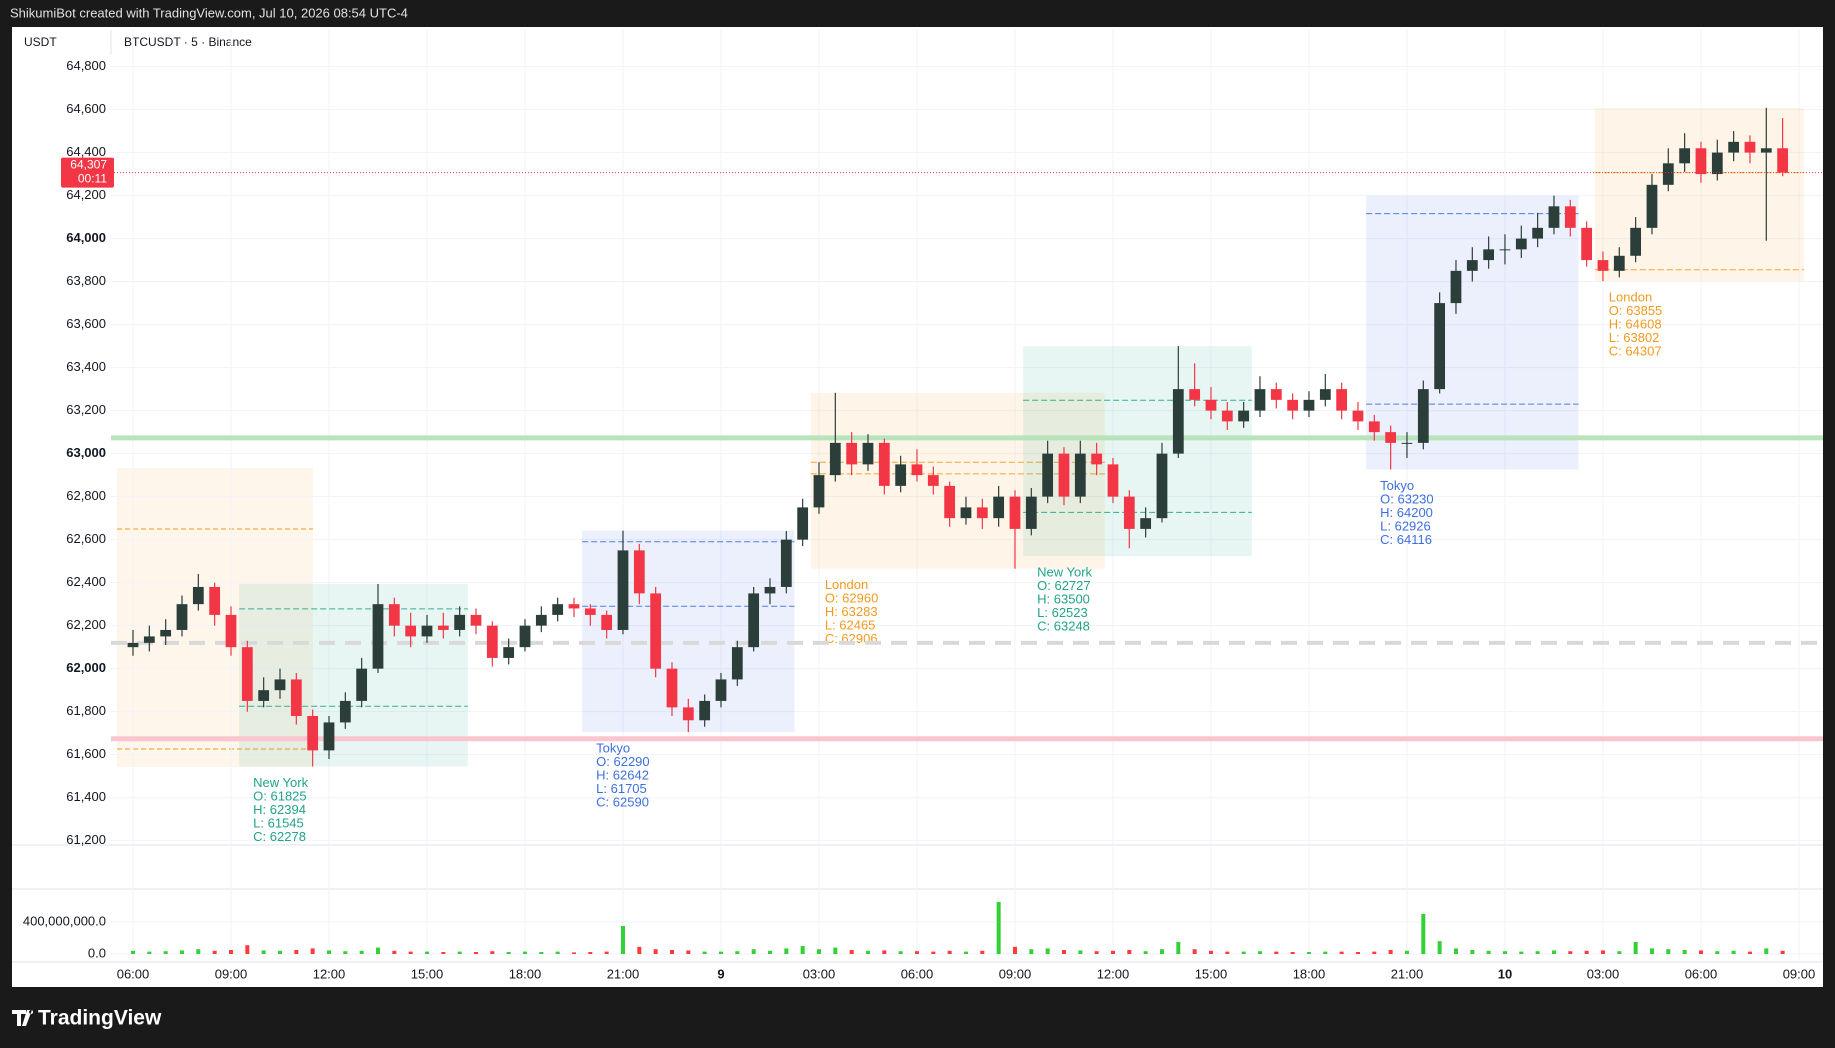  Describe the element at coordinates (100, 1018) in the screenshot. I see `brand-name: TradingView` at that location.